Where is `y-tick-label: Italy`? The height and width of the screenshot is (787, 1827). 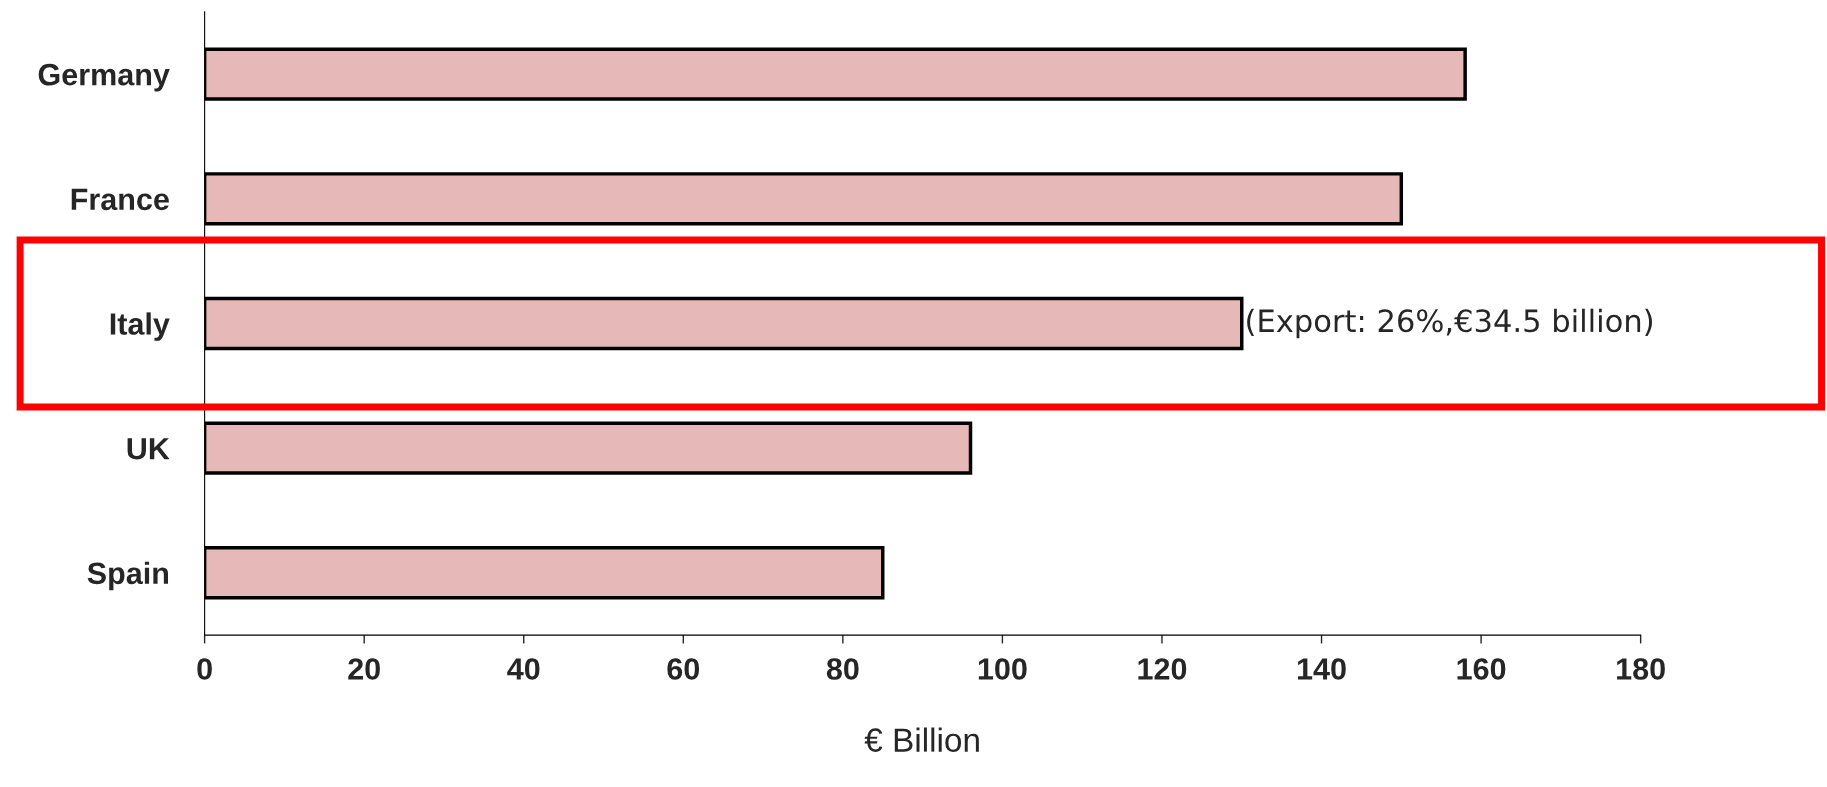
y-tick-label: Italy is located at coordinates (140, 326).